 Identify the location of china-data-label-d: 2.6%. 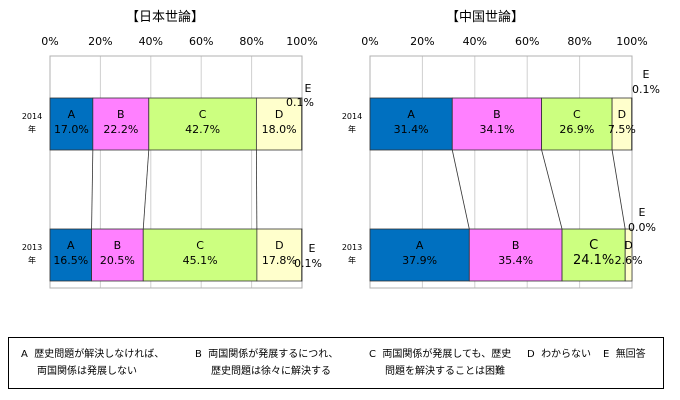
(629, 260).